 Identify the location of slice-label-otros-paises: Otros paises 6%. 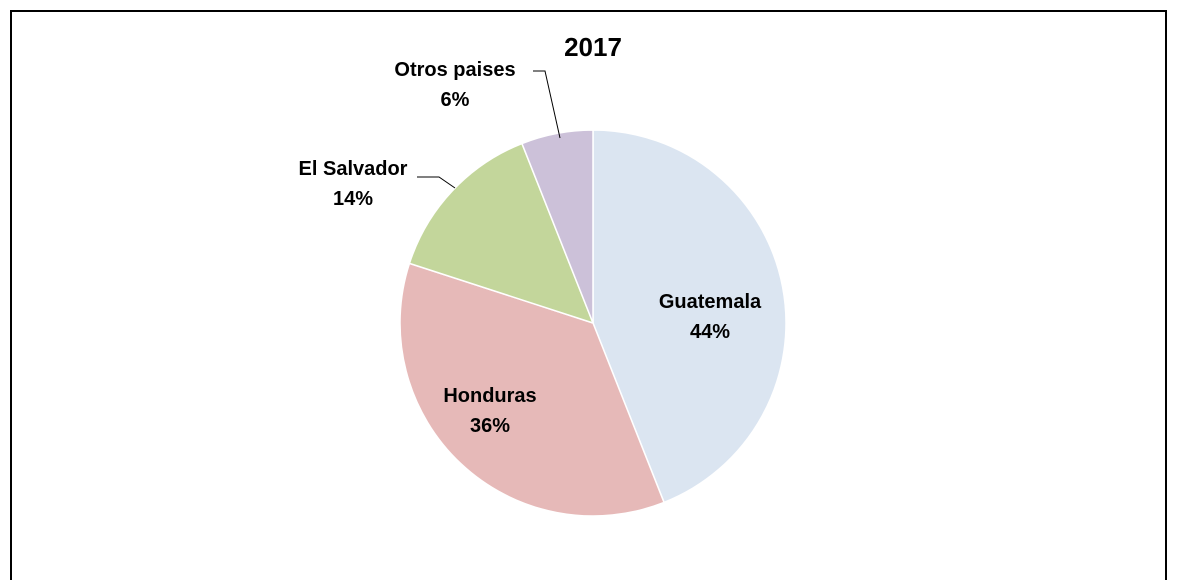
(454, 85).